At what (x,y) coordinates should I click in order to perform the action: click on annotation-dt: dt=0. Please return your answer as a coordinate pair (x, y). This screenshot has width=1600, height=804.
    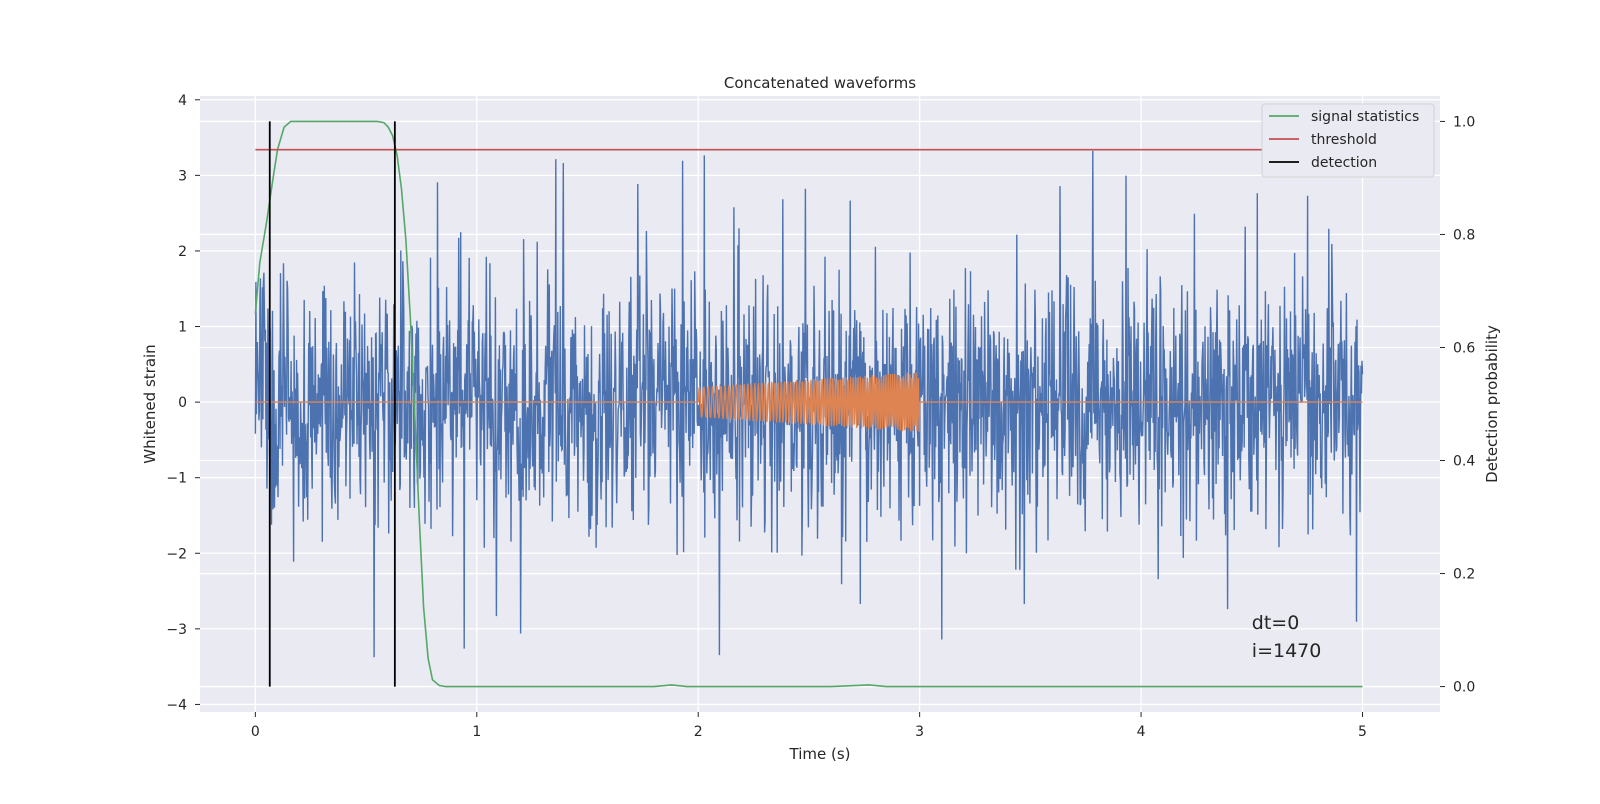
    Looking at the image, I should click on (1276, 623).